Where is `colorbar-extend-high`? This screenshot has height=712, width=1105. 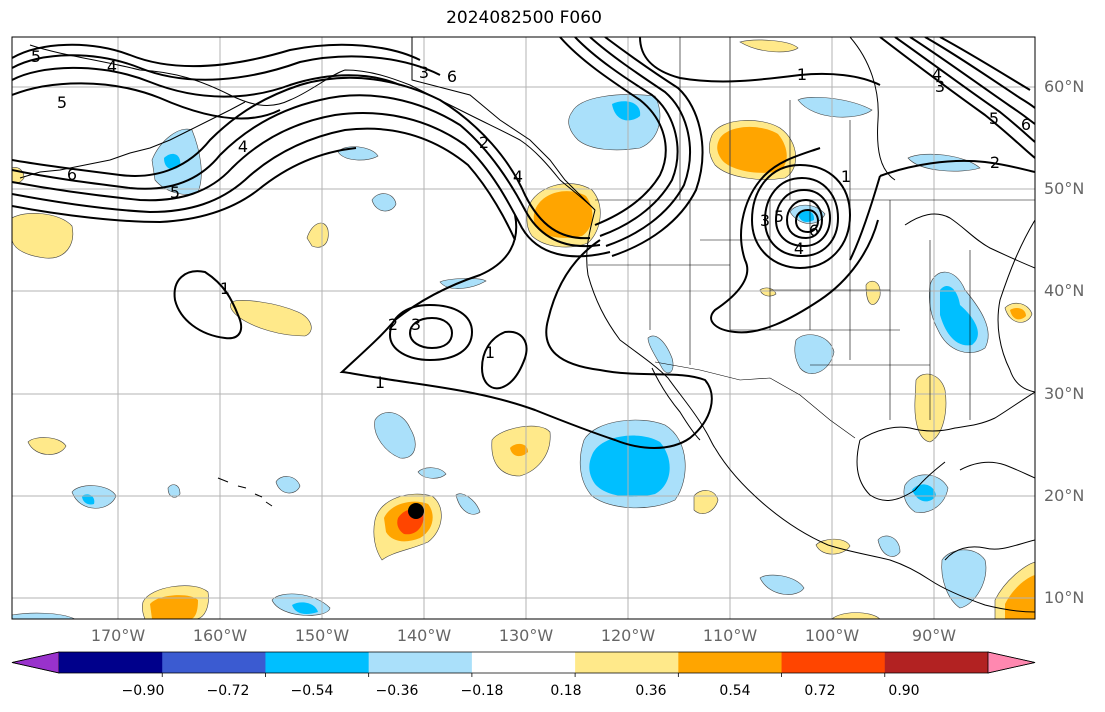
colorbar-extend-high is located at coordinates (1011, 662).